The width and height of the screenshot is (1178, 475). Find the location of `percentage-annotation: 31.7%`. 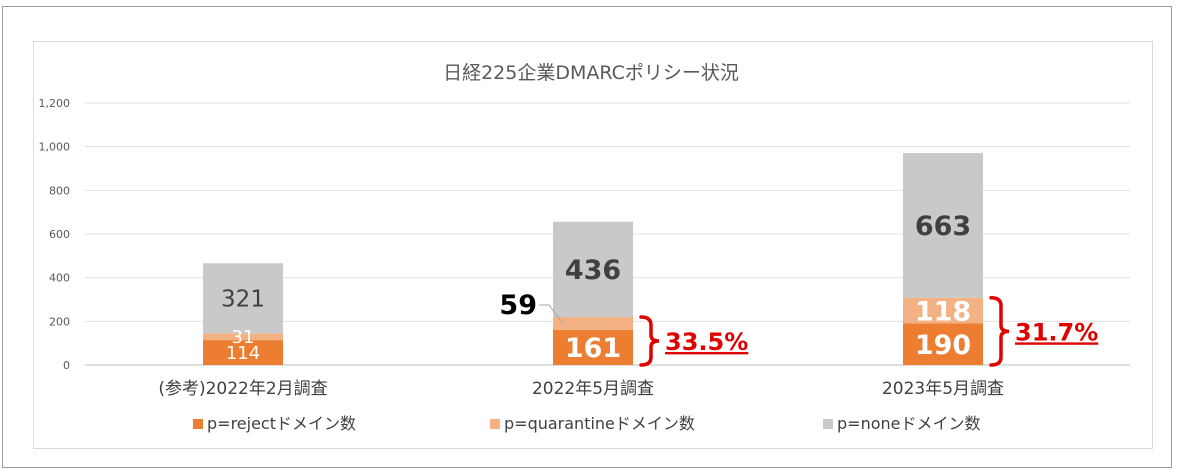

percentage-annotation: 31.7% is located at coordinates (1056, 332).